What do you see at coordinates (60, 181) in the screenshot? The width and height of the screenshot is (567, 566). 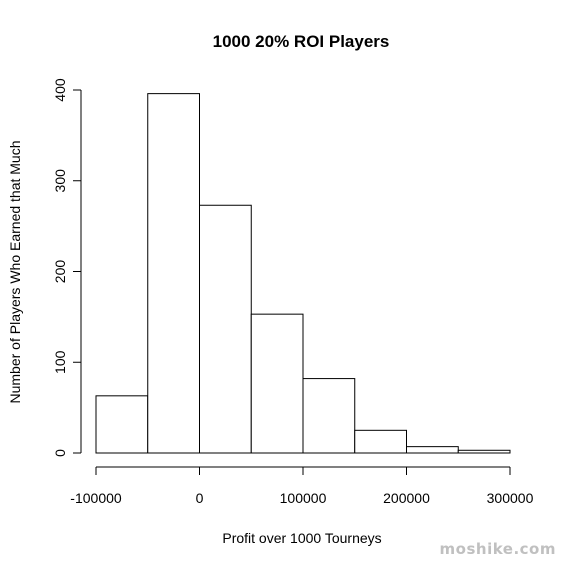 I see `y-tick-label-3: 300` at bounding box center [60, 181].